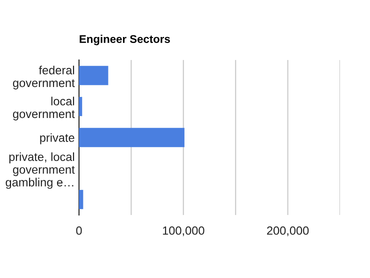  I want to click on y-tick-label: private, so click(57, 138).